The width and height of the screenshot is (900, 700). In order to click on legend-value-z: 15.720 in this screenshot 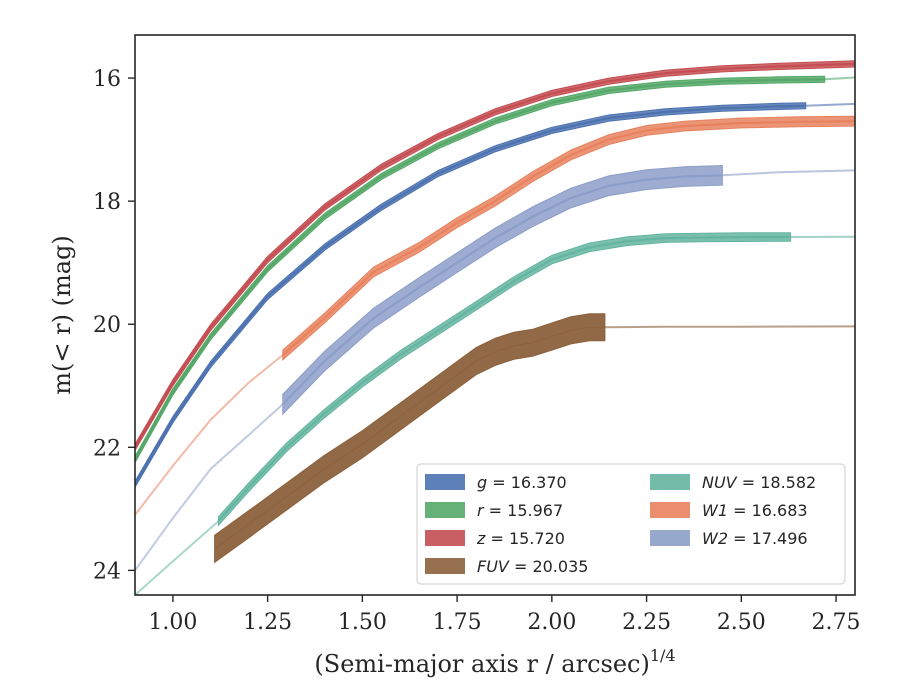, I will do `click(537, 538)`.